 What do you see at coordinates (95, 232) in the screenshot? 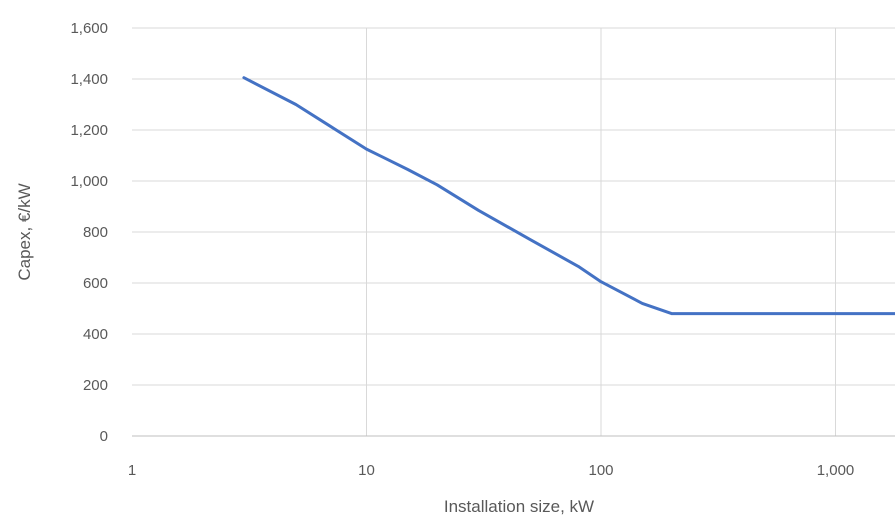
I see `y-tick-label: 800` at bounding box center [95, 232].